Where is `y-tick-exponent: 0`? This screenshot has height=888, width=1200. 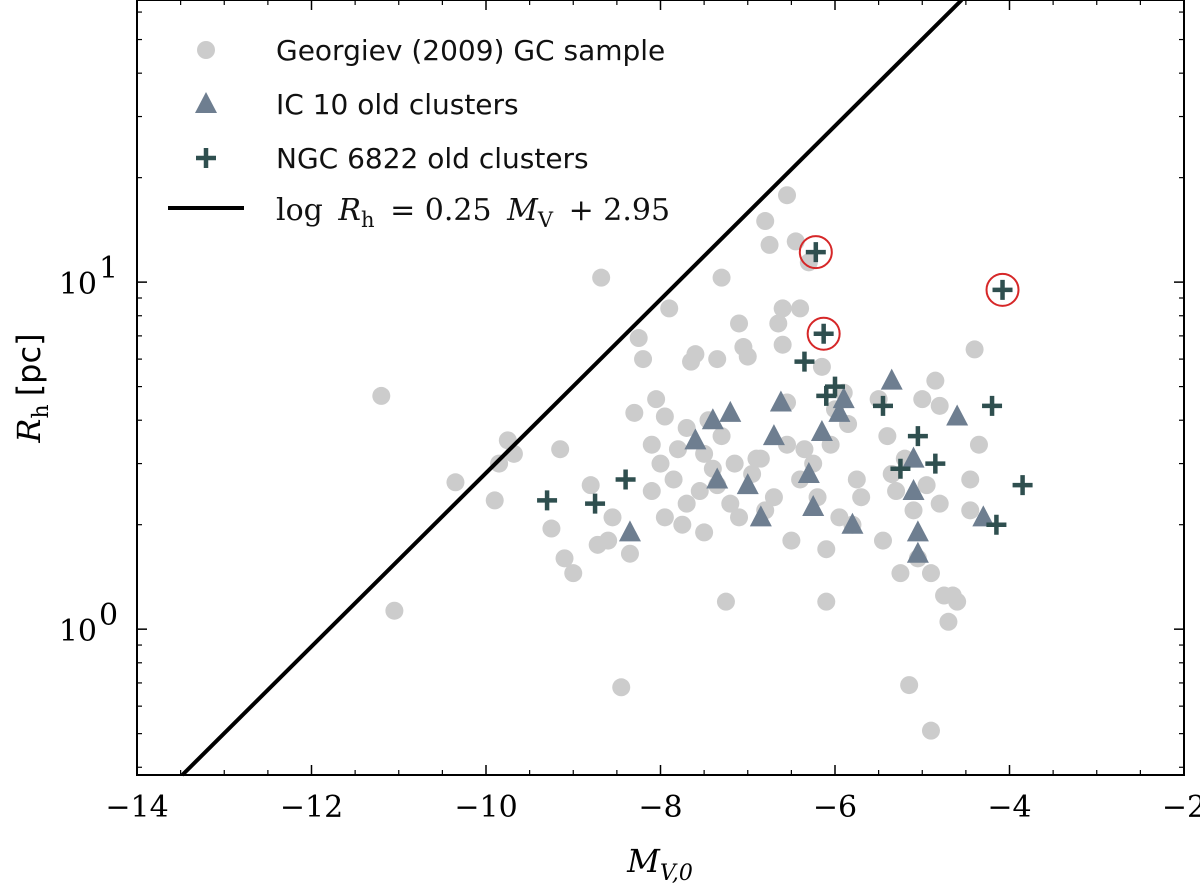
y-tick-exponent: 0 is located at coordinates (108, 615).